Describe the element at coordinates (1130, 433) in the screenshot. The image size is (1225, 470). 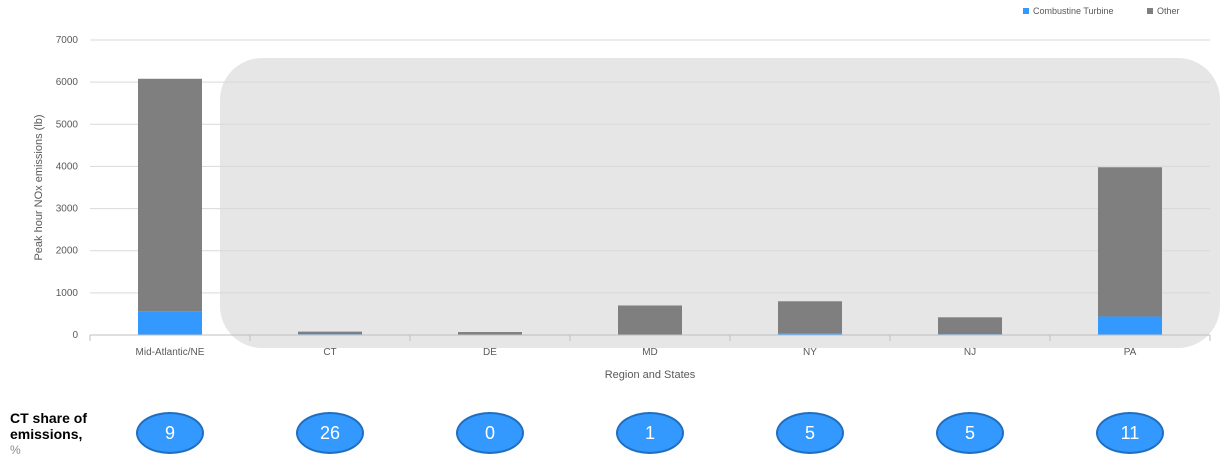
I see `ct-share-bubble: 11` at that location.